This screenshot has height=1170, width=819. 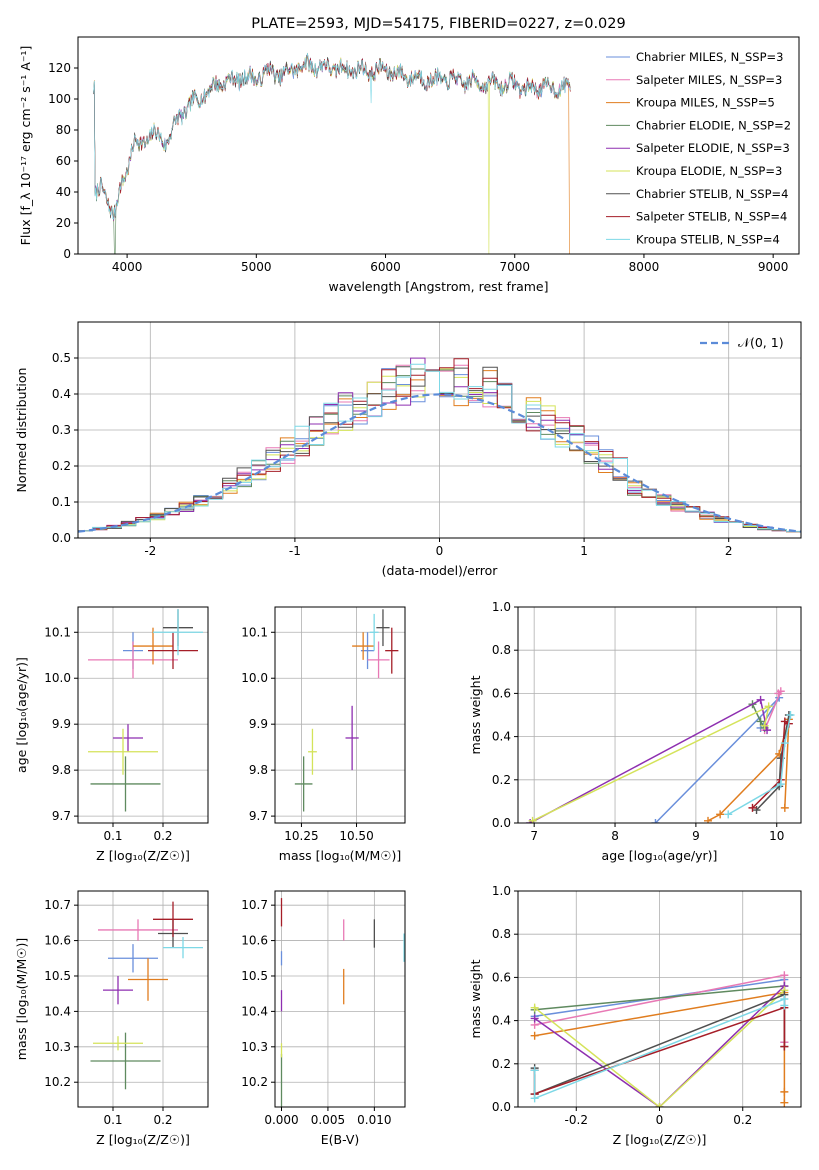 What do you see at coordinates (254, 1047) in the screenshot?
I see `y-tick-label: 10.3` at bounding box center [254, 1047].